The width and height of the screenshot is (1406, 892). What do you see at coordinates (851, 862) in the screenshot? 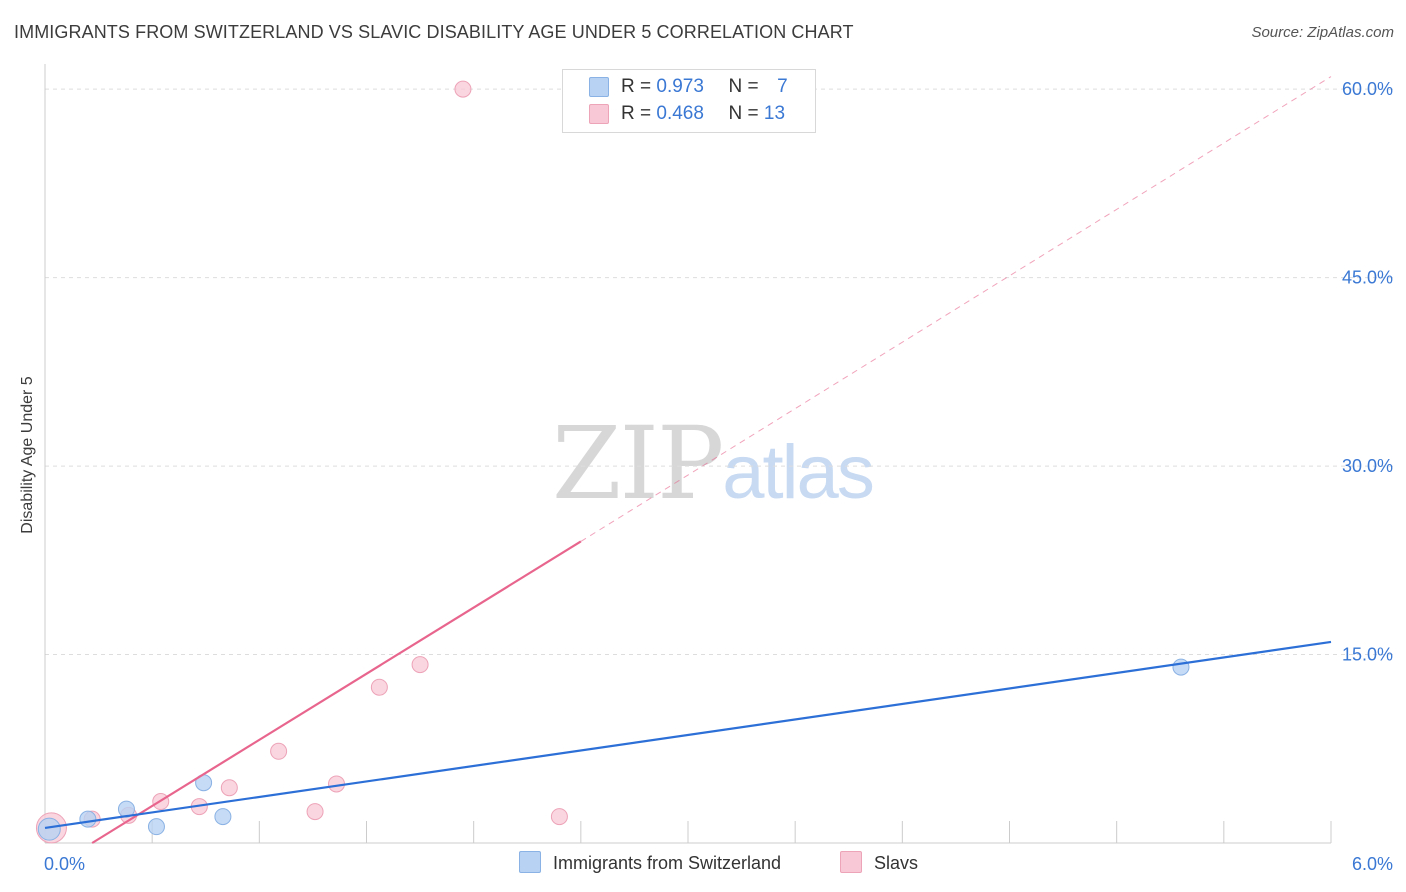
I see `series-swatch-pink` at bounding box center [851, 862].